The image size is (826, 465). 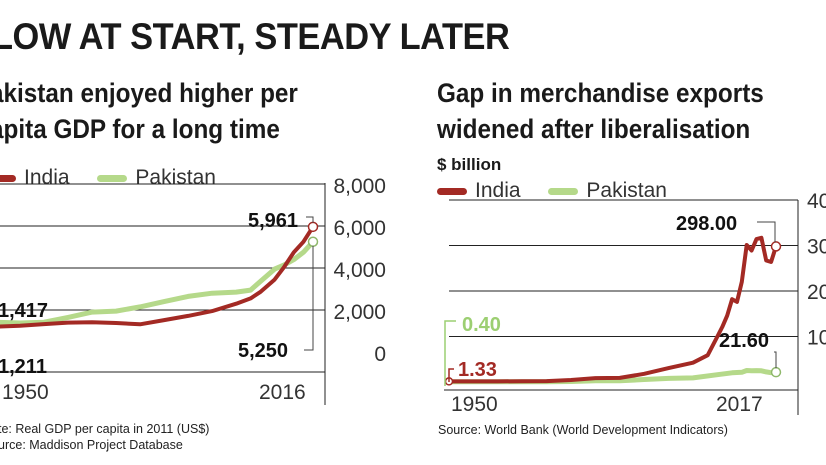 I want to click on right-y-tick-label: 20, so click(x=816, y=292).